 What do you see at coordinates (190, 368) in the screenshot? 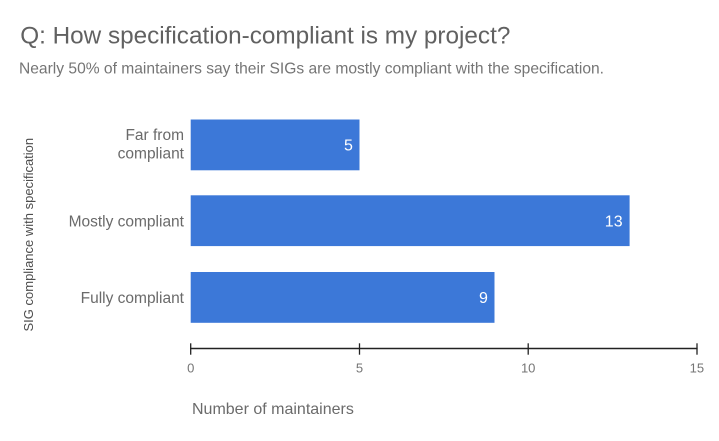
I see `svg-text: 0` at bounding box center [190, 368].